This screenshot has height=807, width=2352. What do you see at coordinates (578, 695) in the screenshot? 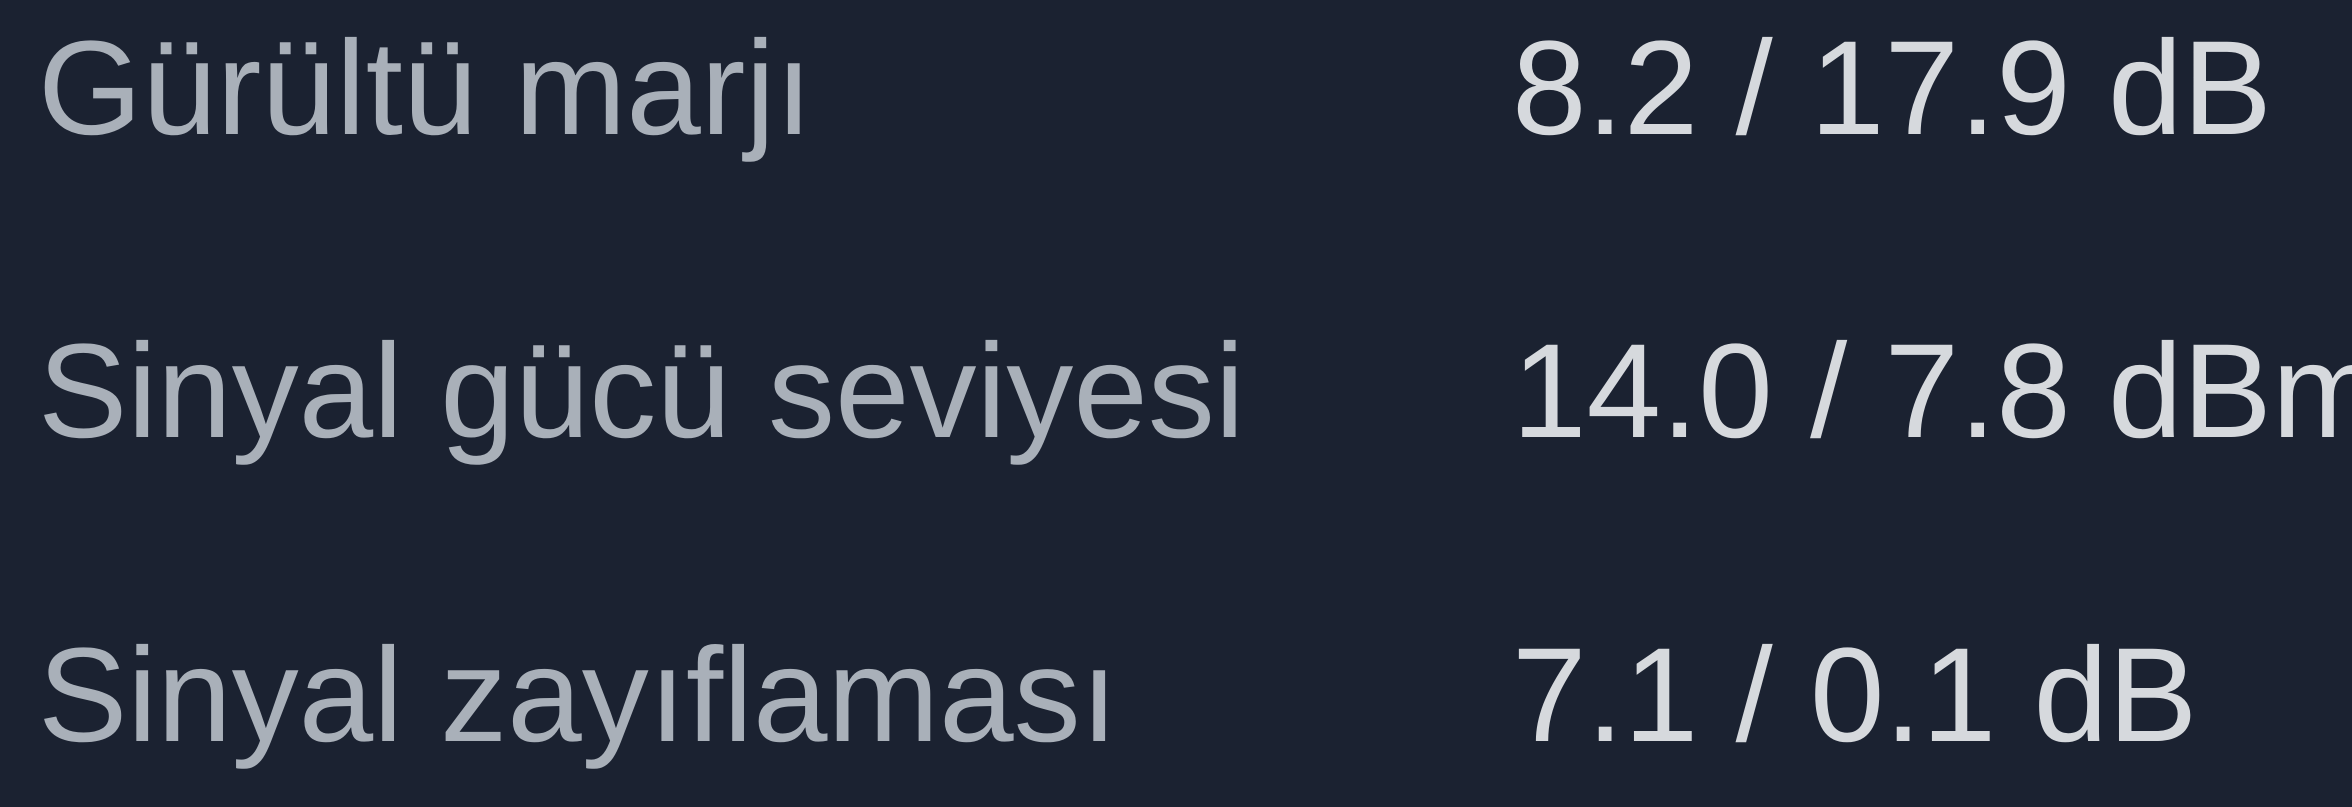
I see `stat-label: Sinyal zayıflaması` at bounding box center [578, 695].